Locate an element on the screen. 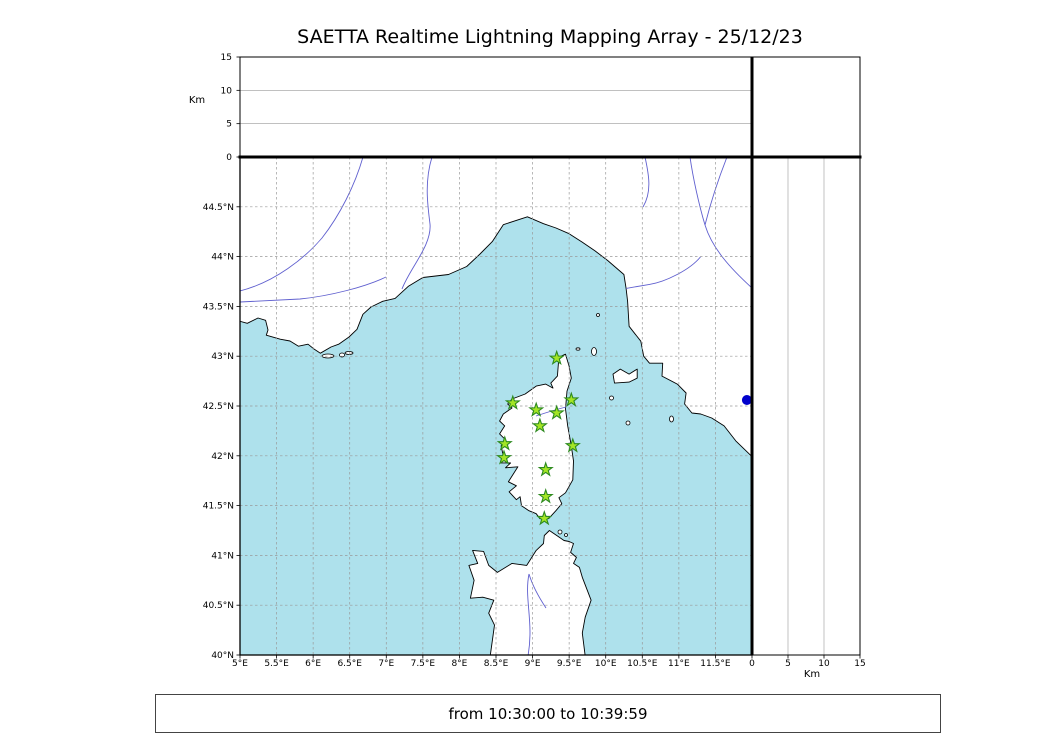  lon-tick-label: 7.5°E is located at coordinates (423, 664).